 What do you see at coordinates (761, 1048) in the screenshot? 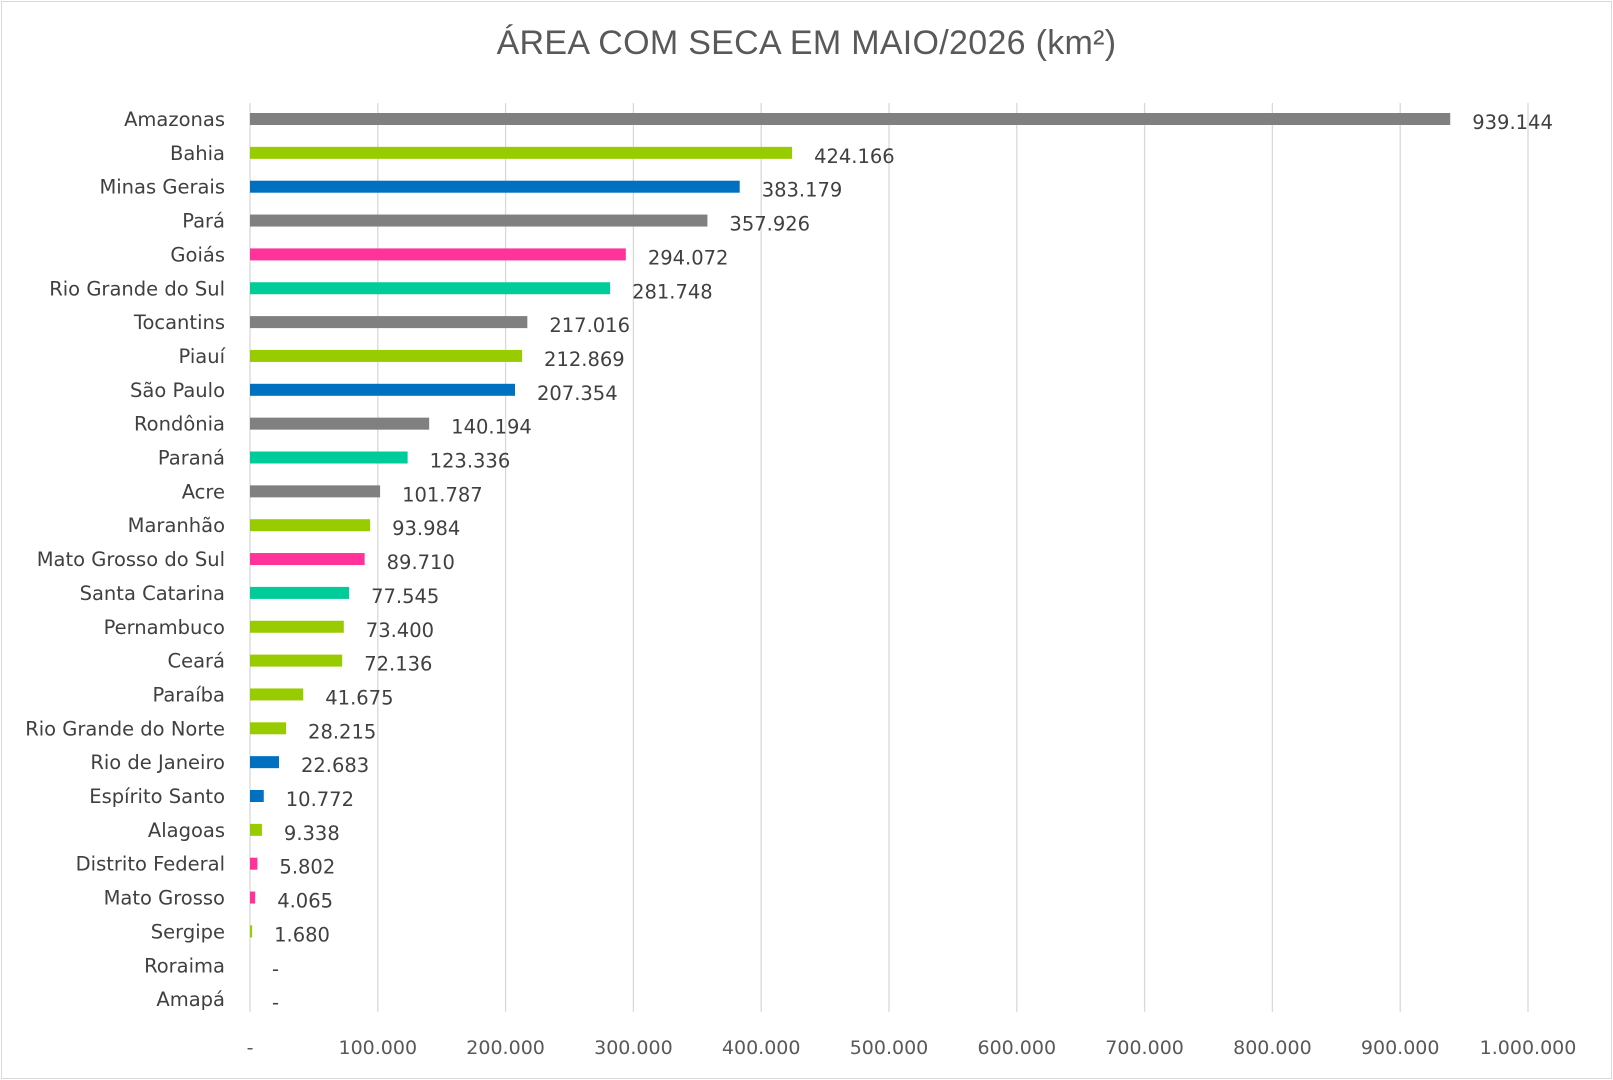
I see `x-tick-label: 400.000` at bounding box center [761, 1048].